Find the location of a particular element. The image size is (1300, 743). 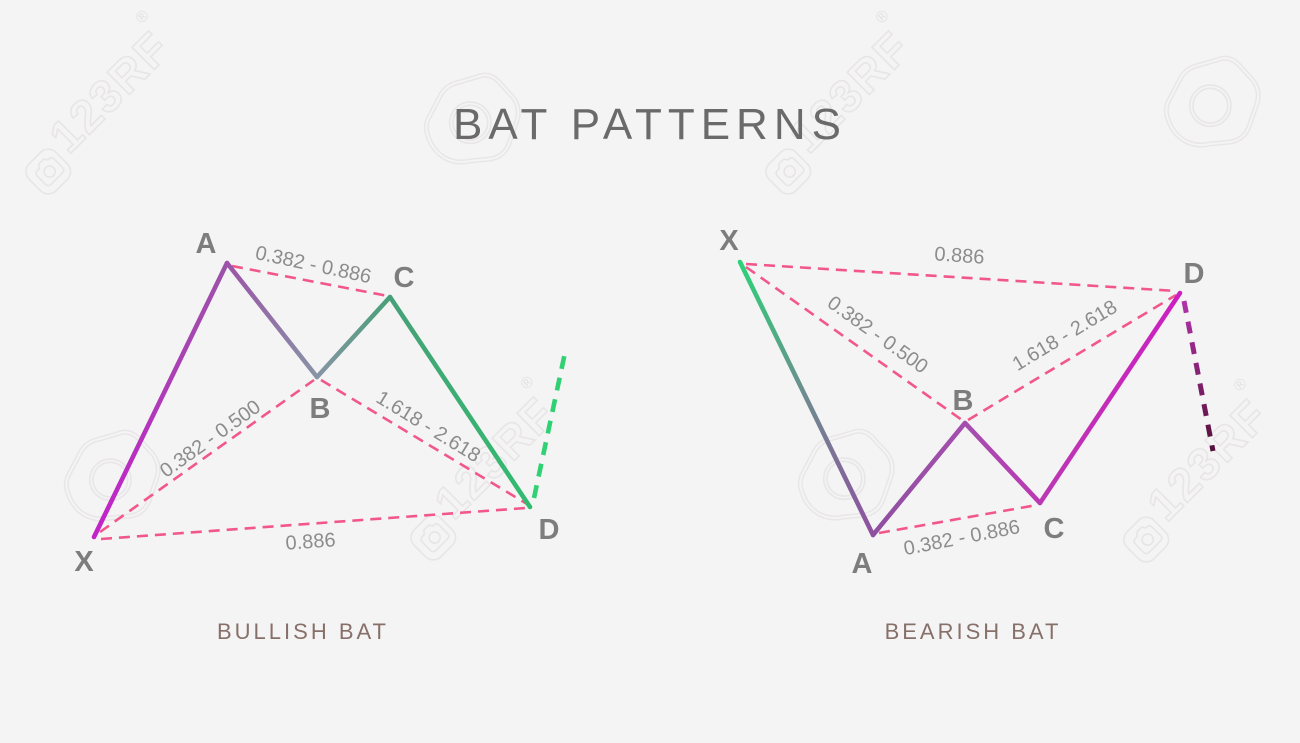

bearish-caption: BEARISH BAT is located at coordinates (973, 631).